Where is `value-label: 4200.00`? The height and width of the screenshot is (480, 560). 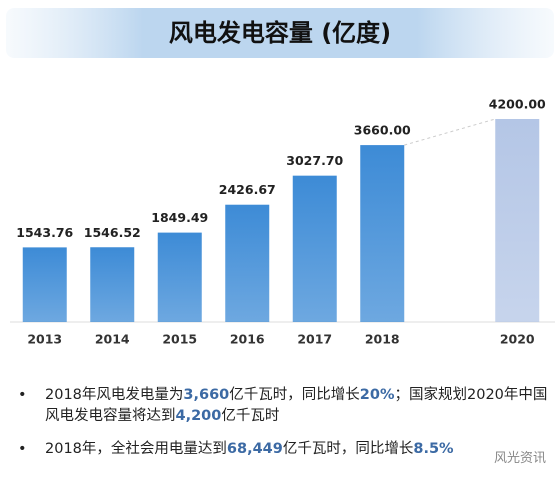
value-label: 4200.00 is located at coordinates (517, 104).